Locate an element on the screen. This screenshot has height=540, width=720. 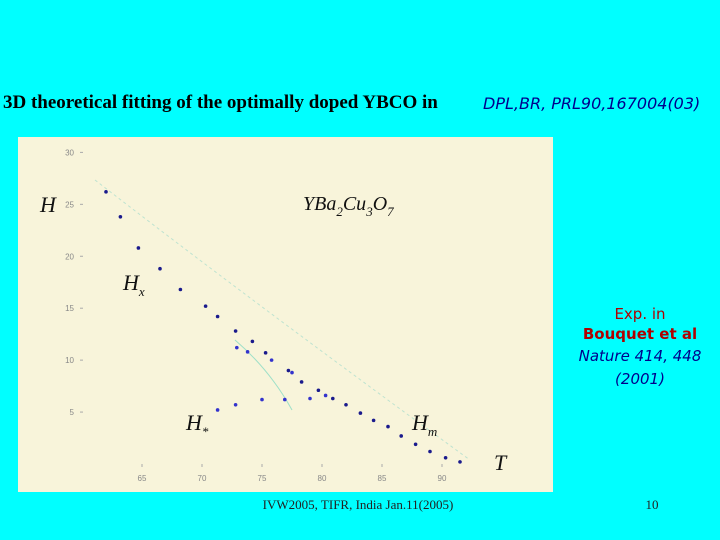
formula-part: Cu is located at coordinates (354, 204).